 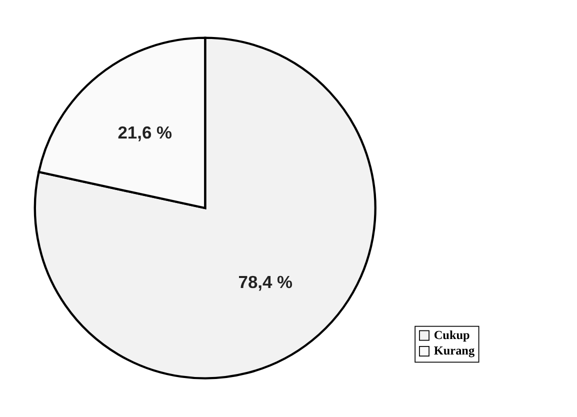 I want to click on legend-label: Cukup, so click(x=452, y=335).